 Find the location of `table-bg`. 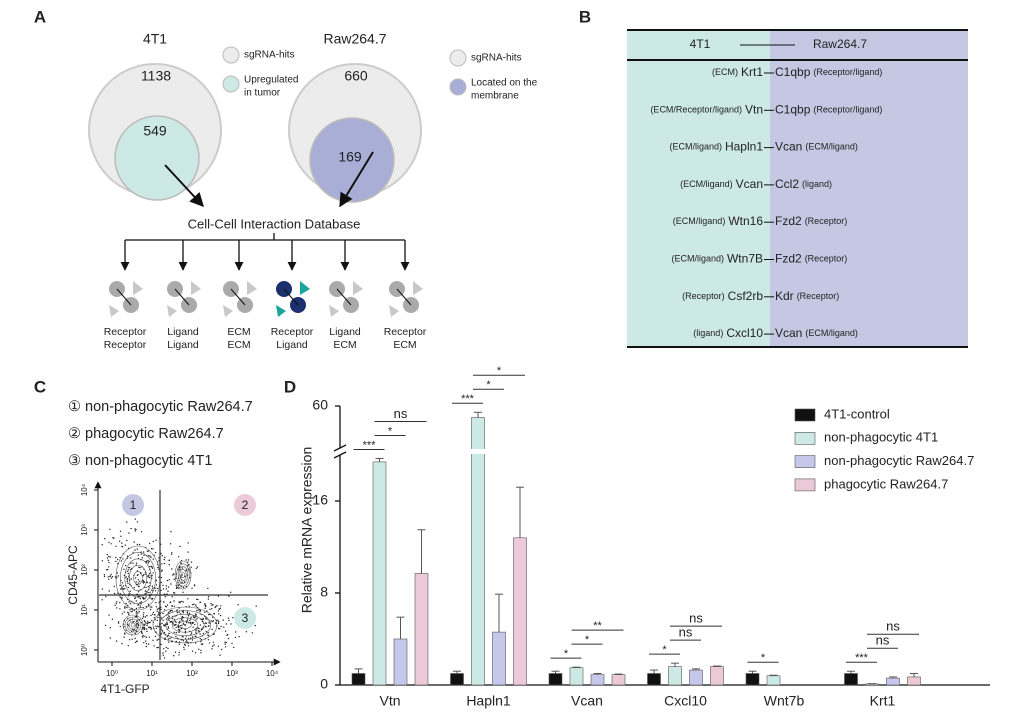

table-bg is located at coordinates (698, 188).